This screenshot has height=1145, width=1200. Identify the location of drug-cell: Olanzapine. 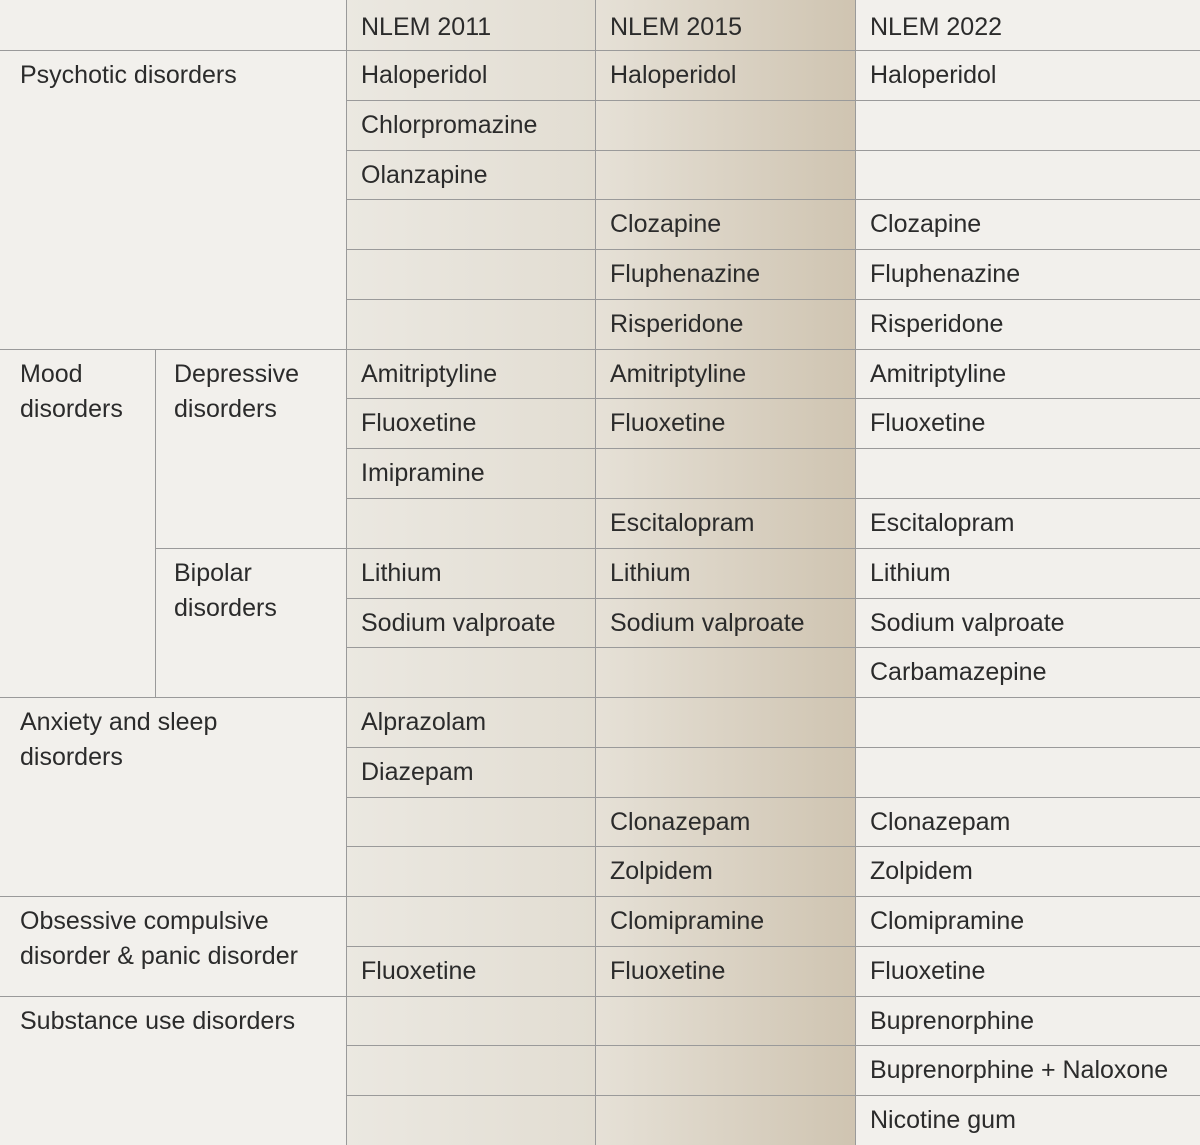
(424, 174).